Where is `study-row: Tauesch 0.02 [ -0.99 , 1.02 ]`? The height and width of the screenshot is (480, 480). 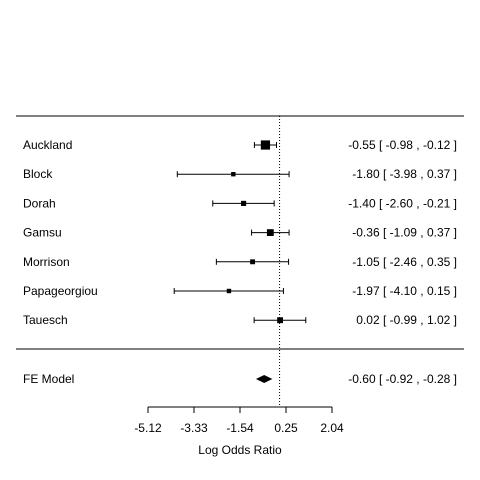 study-row: Tauesch 0.02 [ -0.99 , 1.02 ] is located at coordinates (240, 320).